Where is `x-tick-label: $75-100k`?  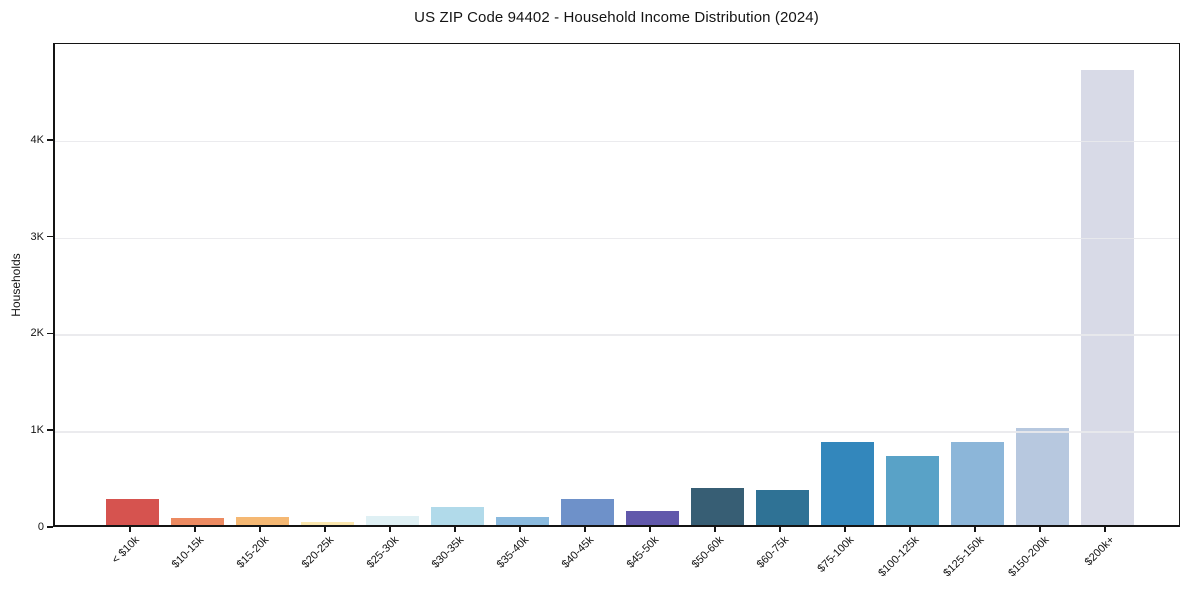 x-tick-label: $75-100k is located at coordinates (836, 554).